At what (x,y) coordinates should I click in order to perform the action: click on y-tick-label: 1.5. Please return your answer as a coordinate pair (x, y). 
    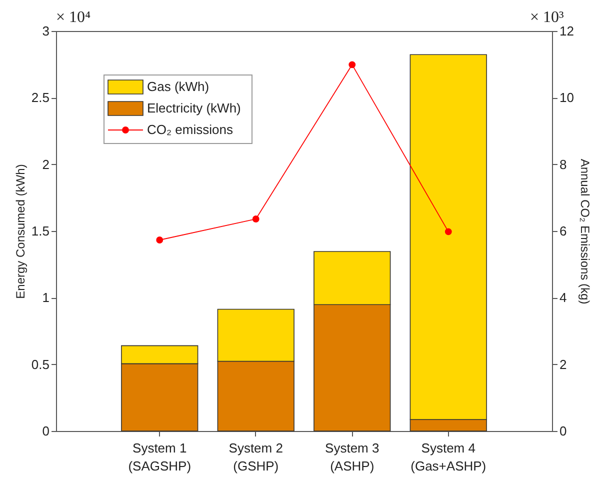
    Looking at the image, I should click on (40, 231).